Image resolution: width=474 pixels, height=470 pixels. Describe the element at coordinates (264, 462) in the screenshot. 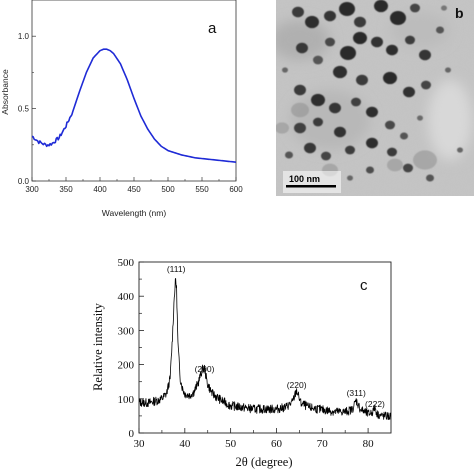

I see `panel-c-x-axis-label: 2θ (degree)` at that location.